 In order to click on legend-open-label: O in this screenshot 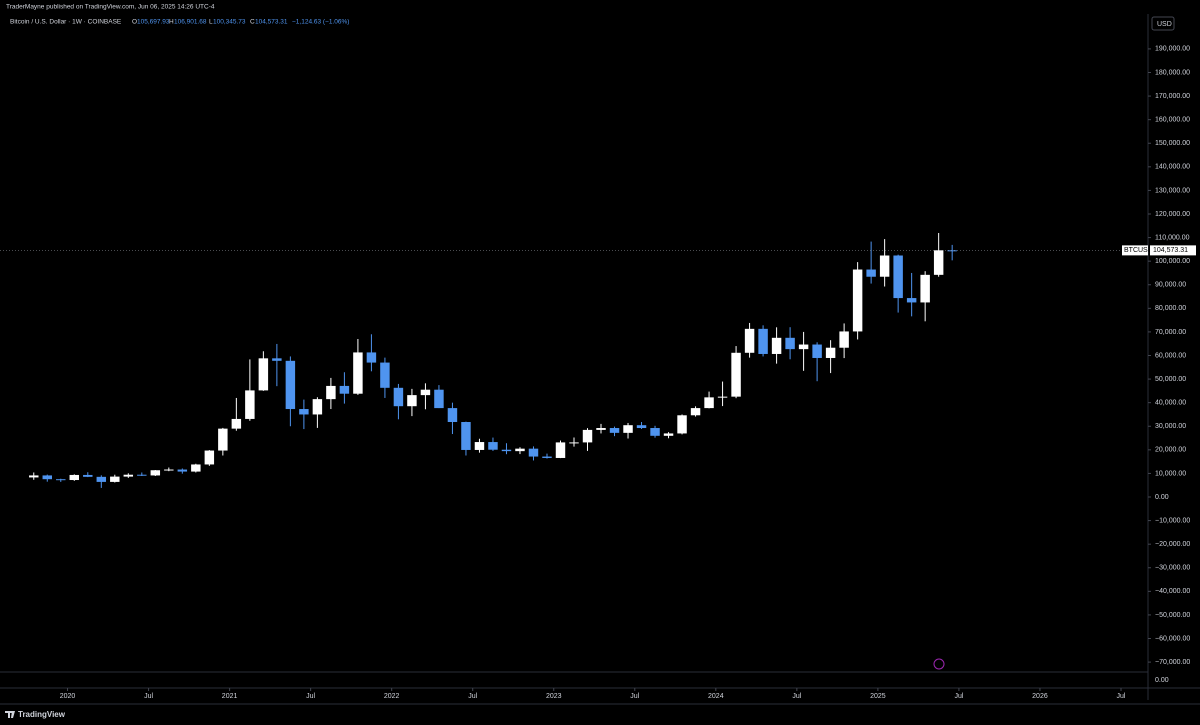, I will do `click(134, 22)`.